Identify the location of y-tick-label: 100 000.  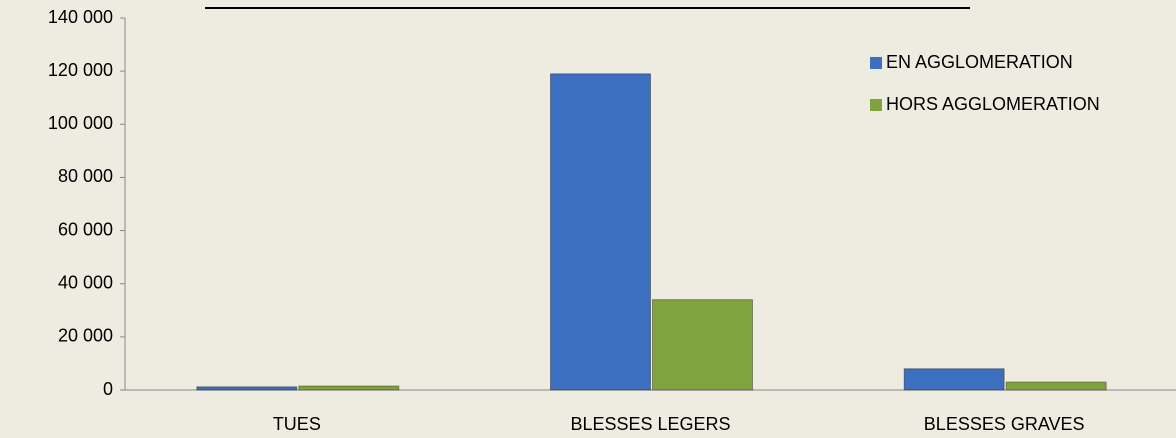
(80, 123).